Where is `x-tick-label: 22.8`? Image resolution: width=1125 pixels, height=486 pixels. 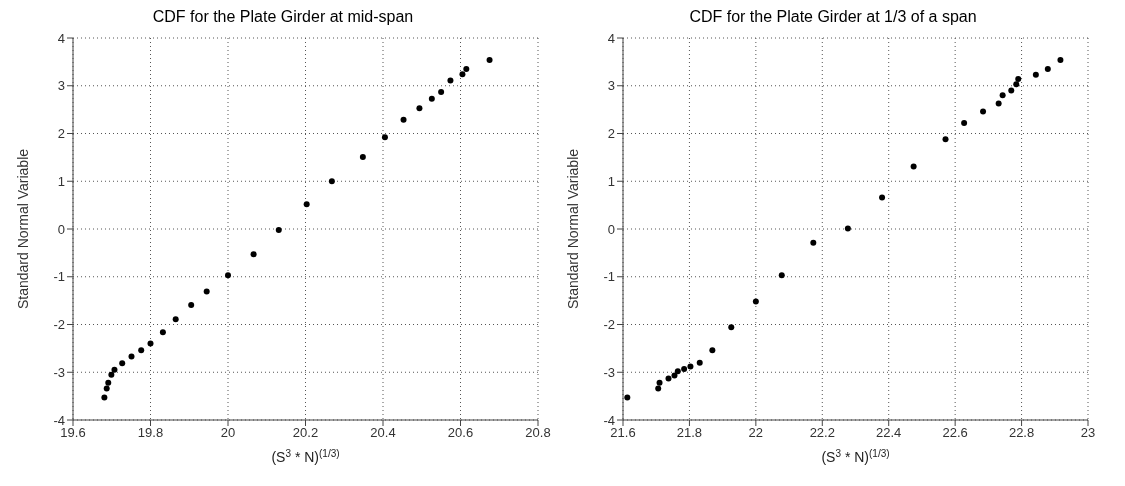
x-tick-label: 22.8 is located at coordinates (1021, 433).